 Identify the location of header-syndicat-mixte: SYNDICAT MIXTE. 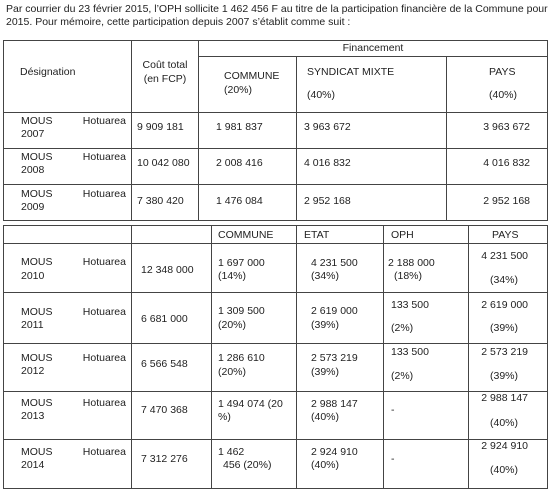
(351, 72).